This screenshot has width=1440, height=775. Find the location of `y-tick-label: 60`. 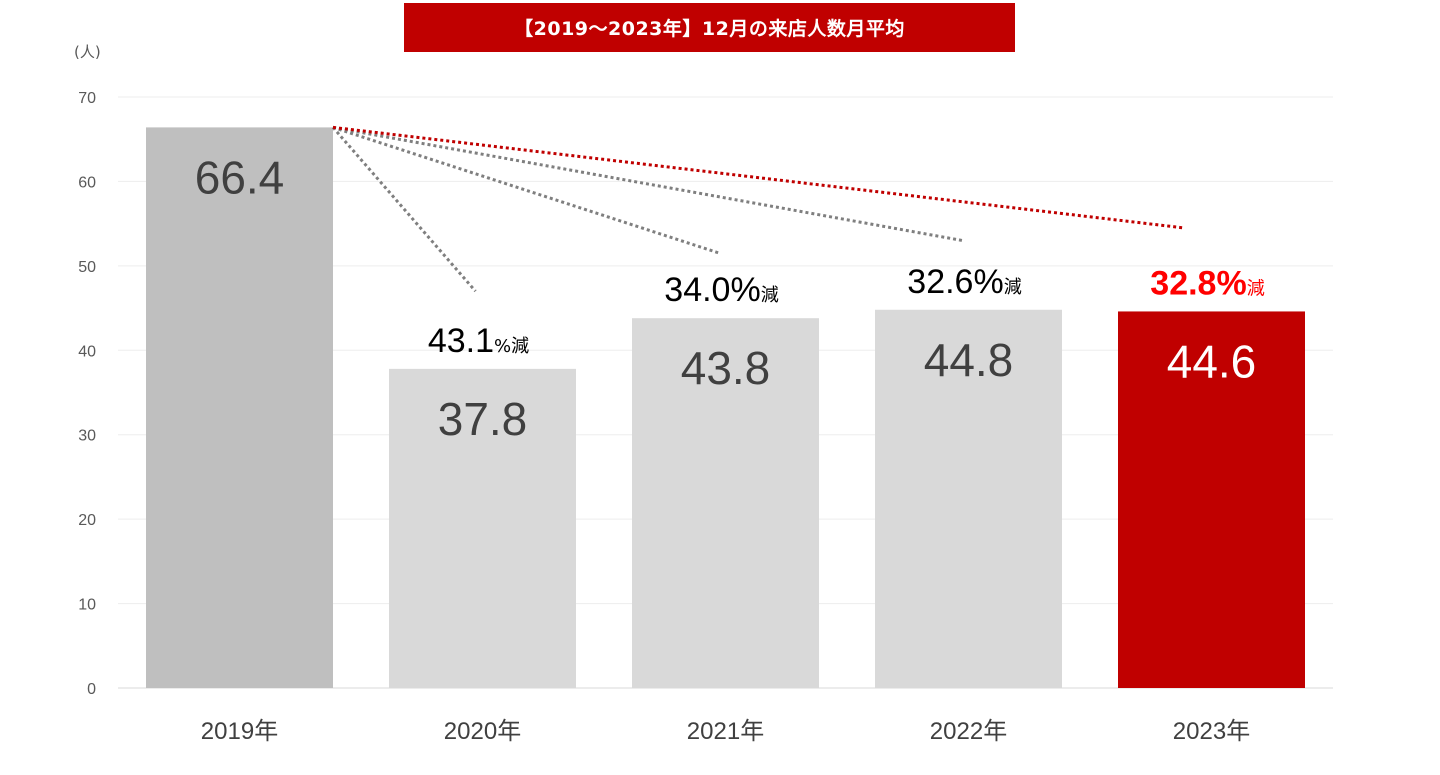

y-tick-label: 60 is located at coordinates (87, 182).